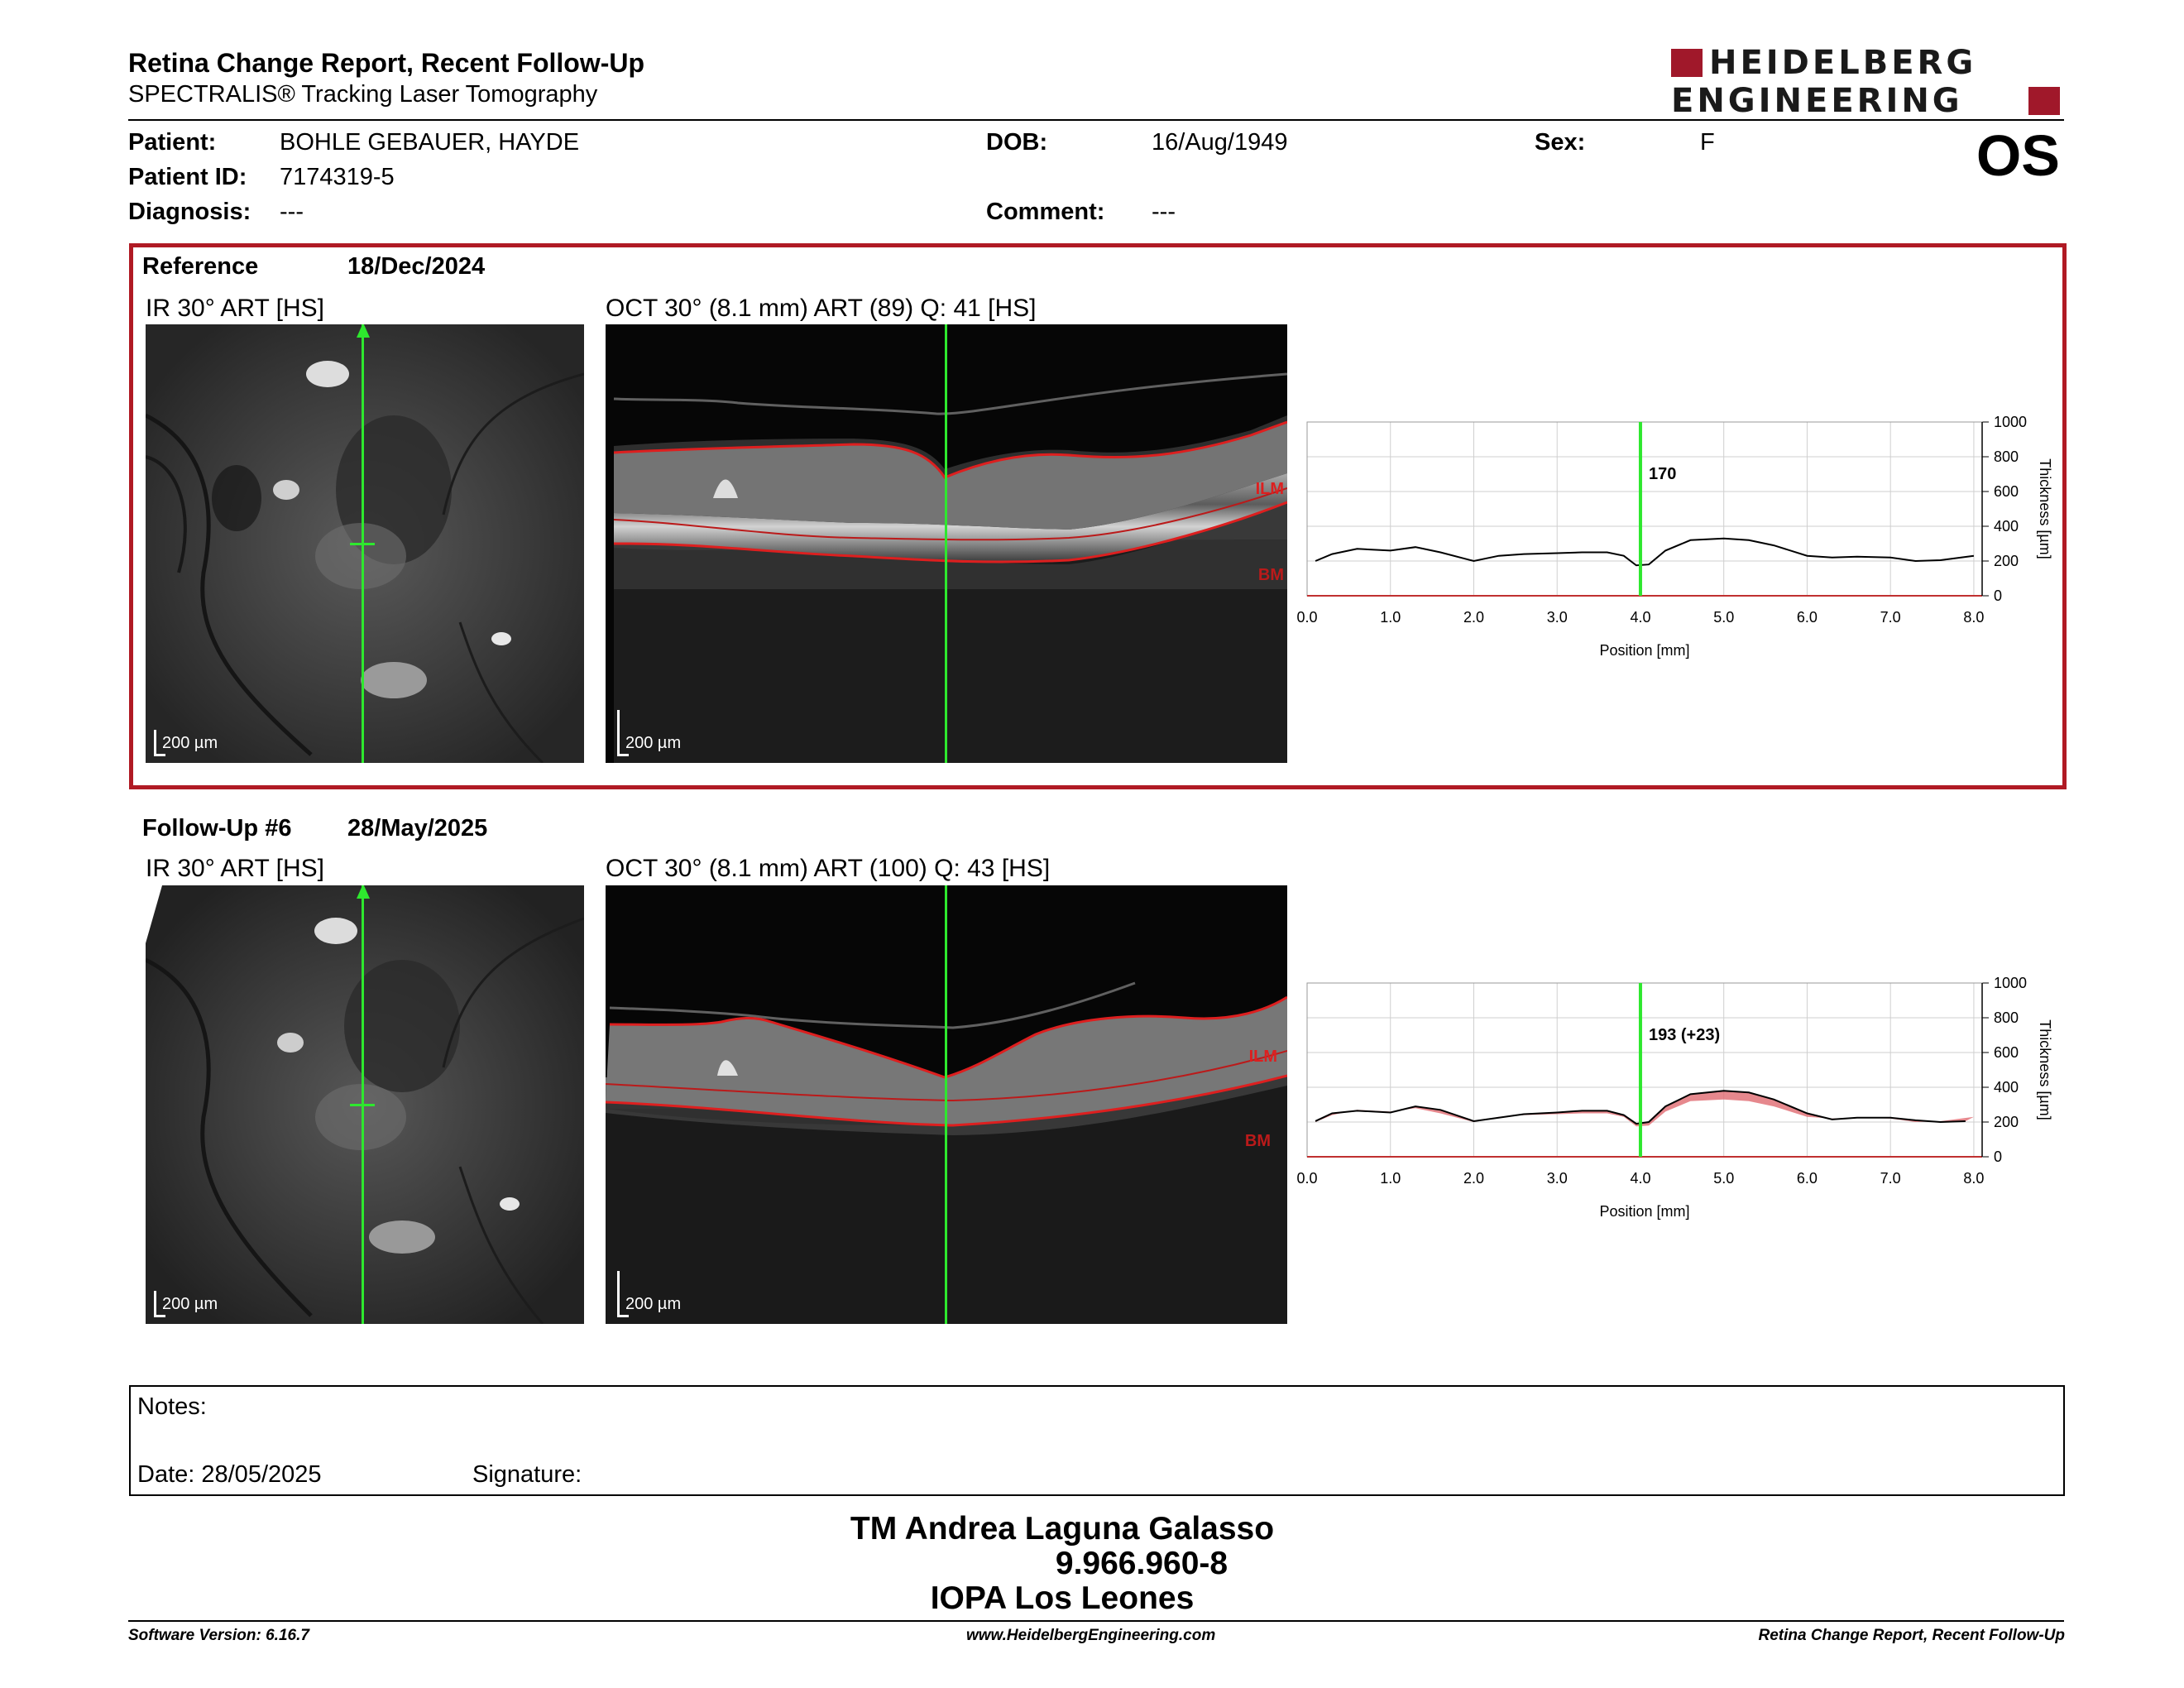 The height and width of the screenshot is (1688, 2184). Describe the element at coordinates (1644, 1211) in the screenshot. I see `x-axis-title: Position [mm]` at that location.